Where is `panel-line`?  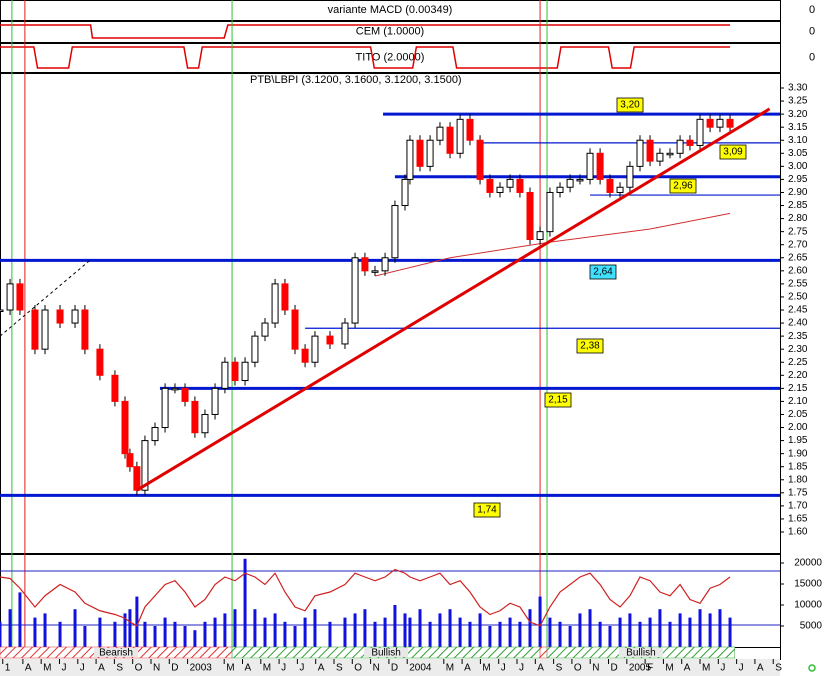 panel-line is located at coordinates (365, 31).